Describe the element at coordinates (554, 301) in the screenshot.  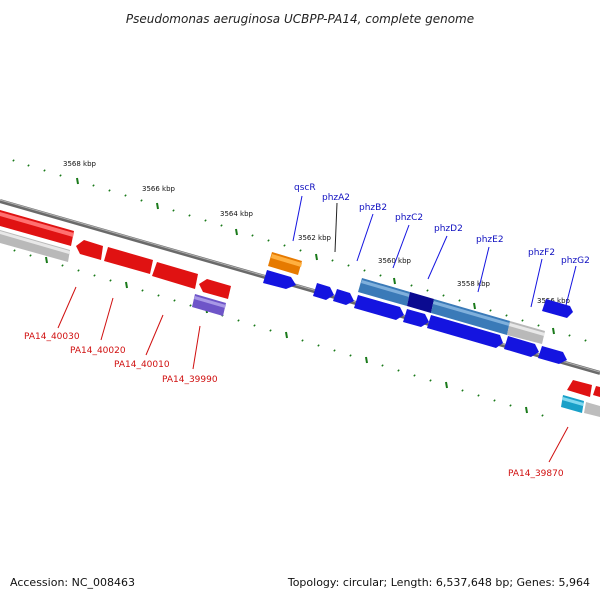
I see `scale-label-3556: 3556 kbp` at that location.